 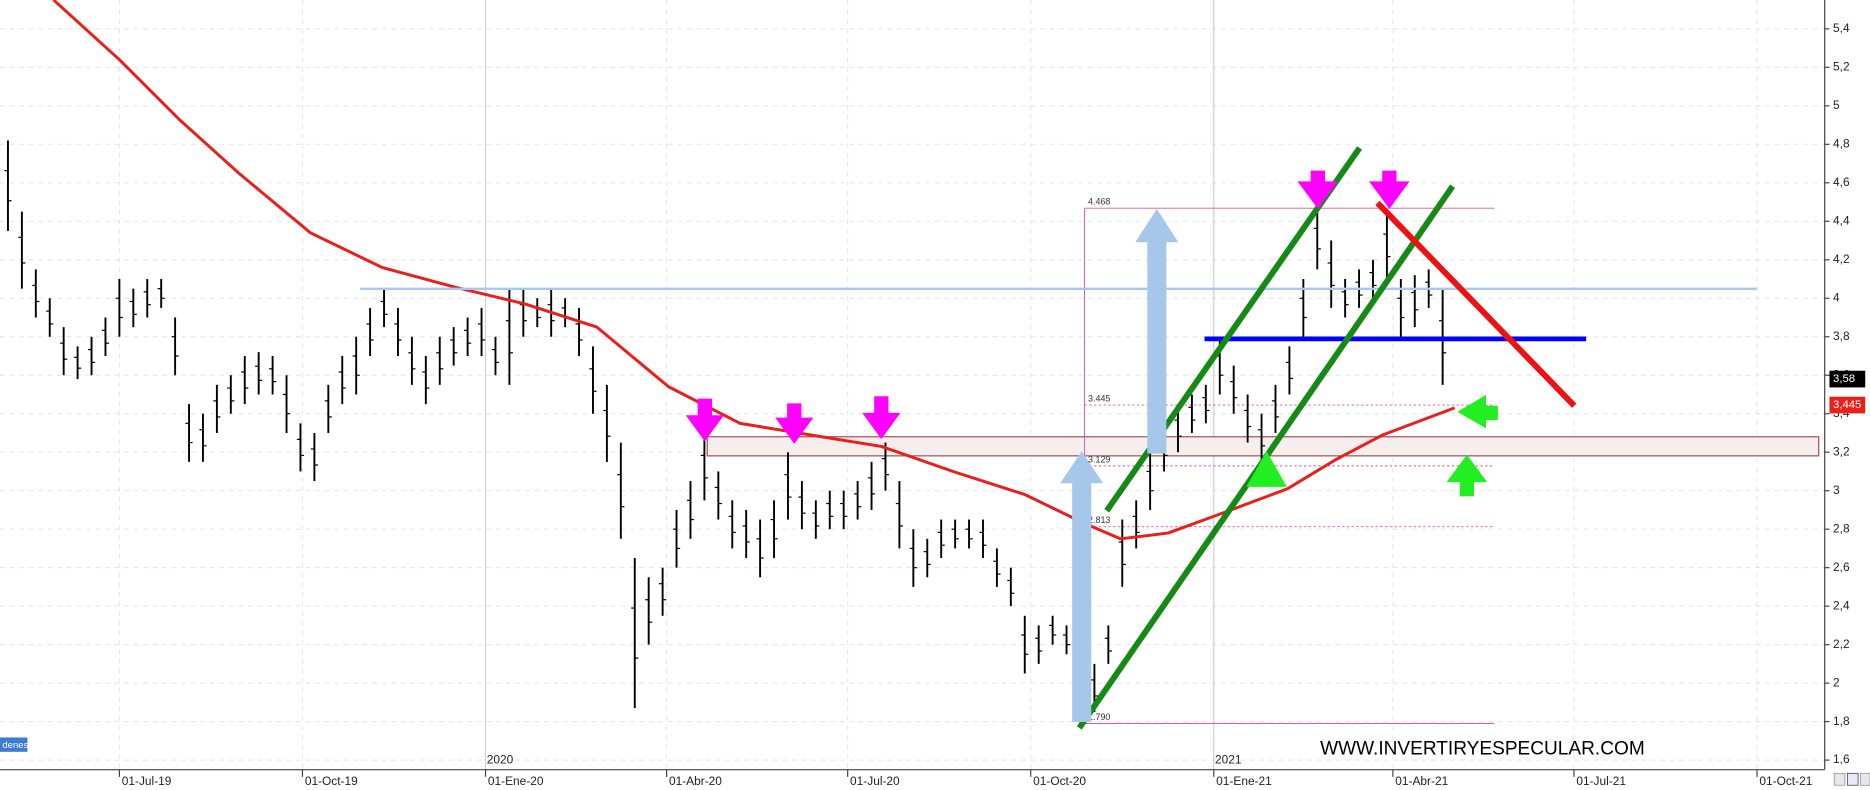 I want to click on x-tick-label: 01-Jul-19, so click(x=147, y=781).